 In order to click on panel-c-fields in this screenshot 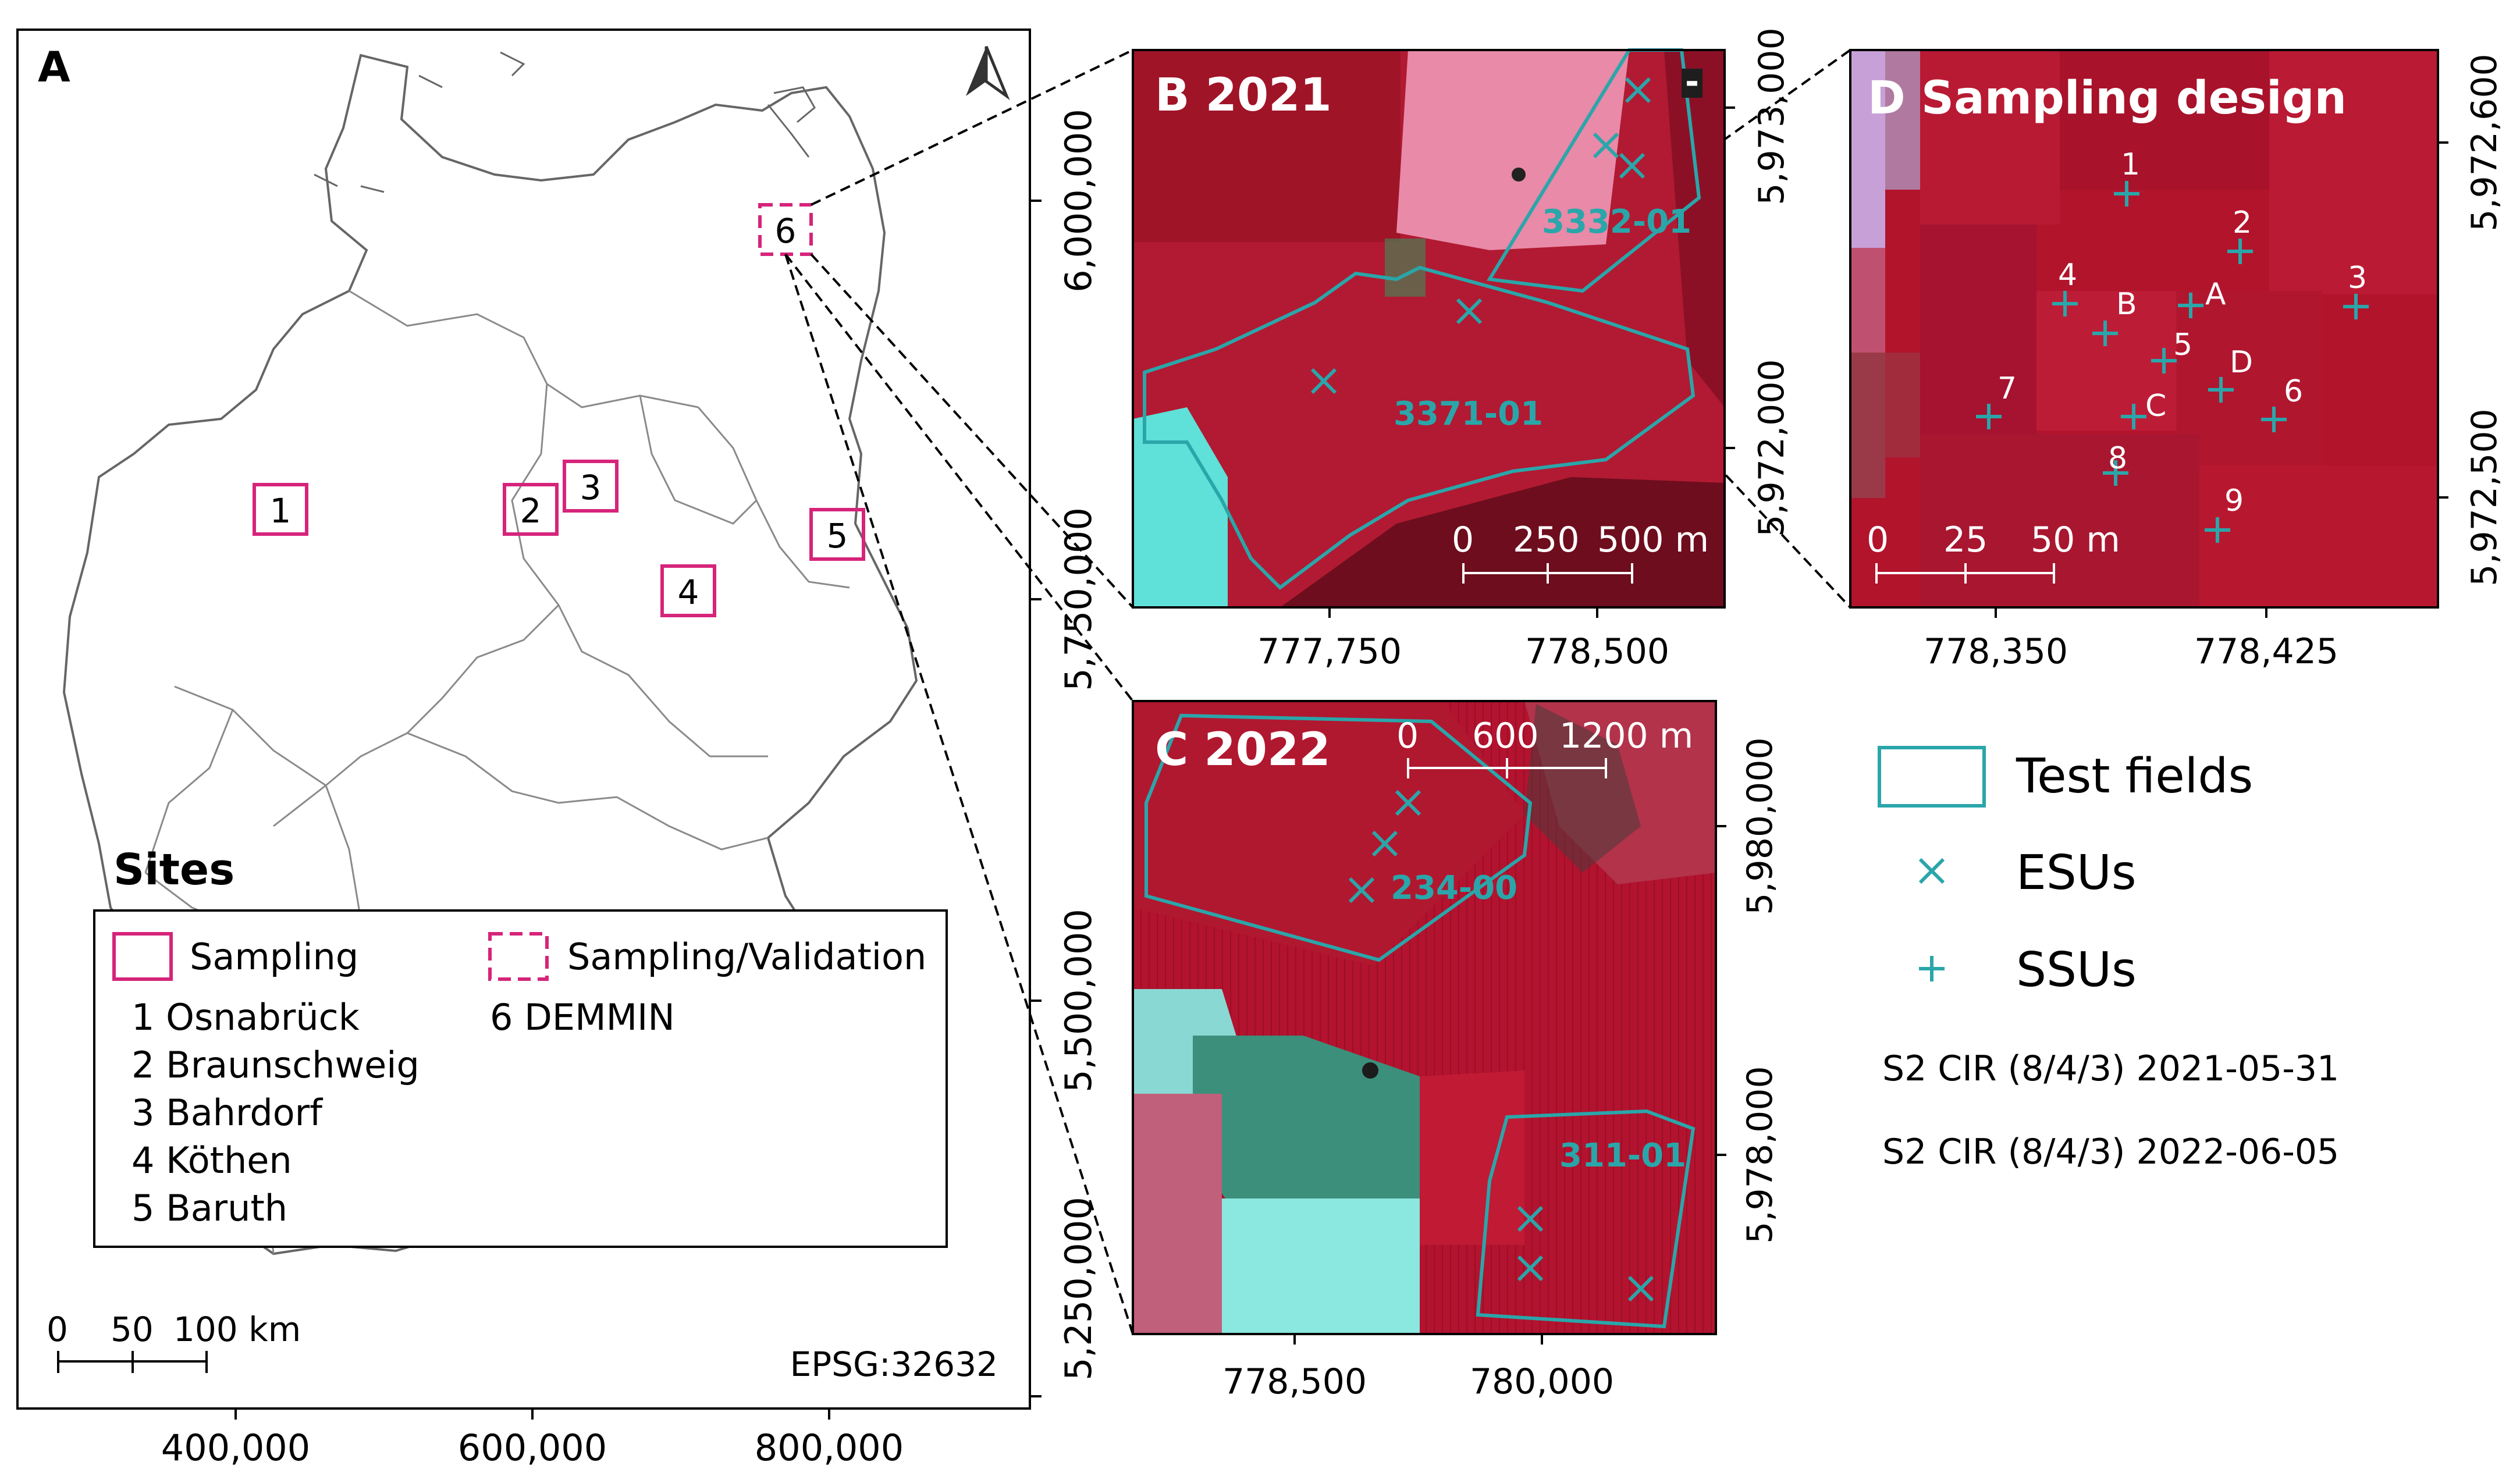, I will do `click(1420, 1021)`.